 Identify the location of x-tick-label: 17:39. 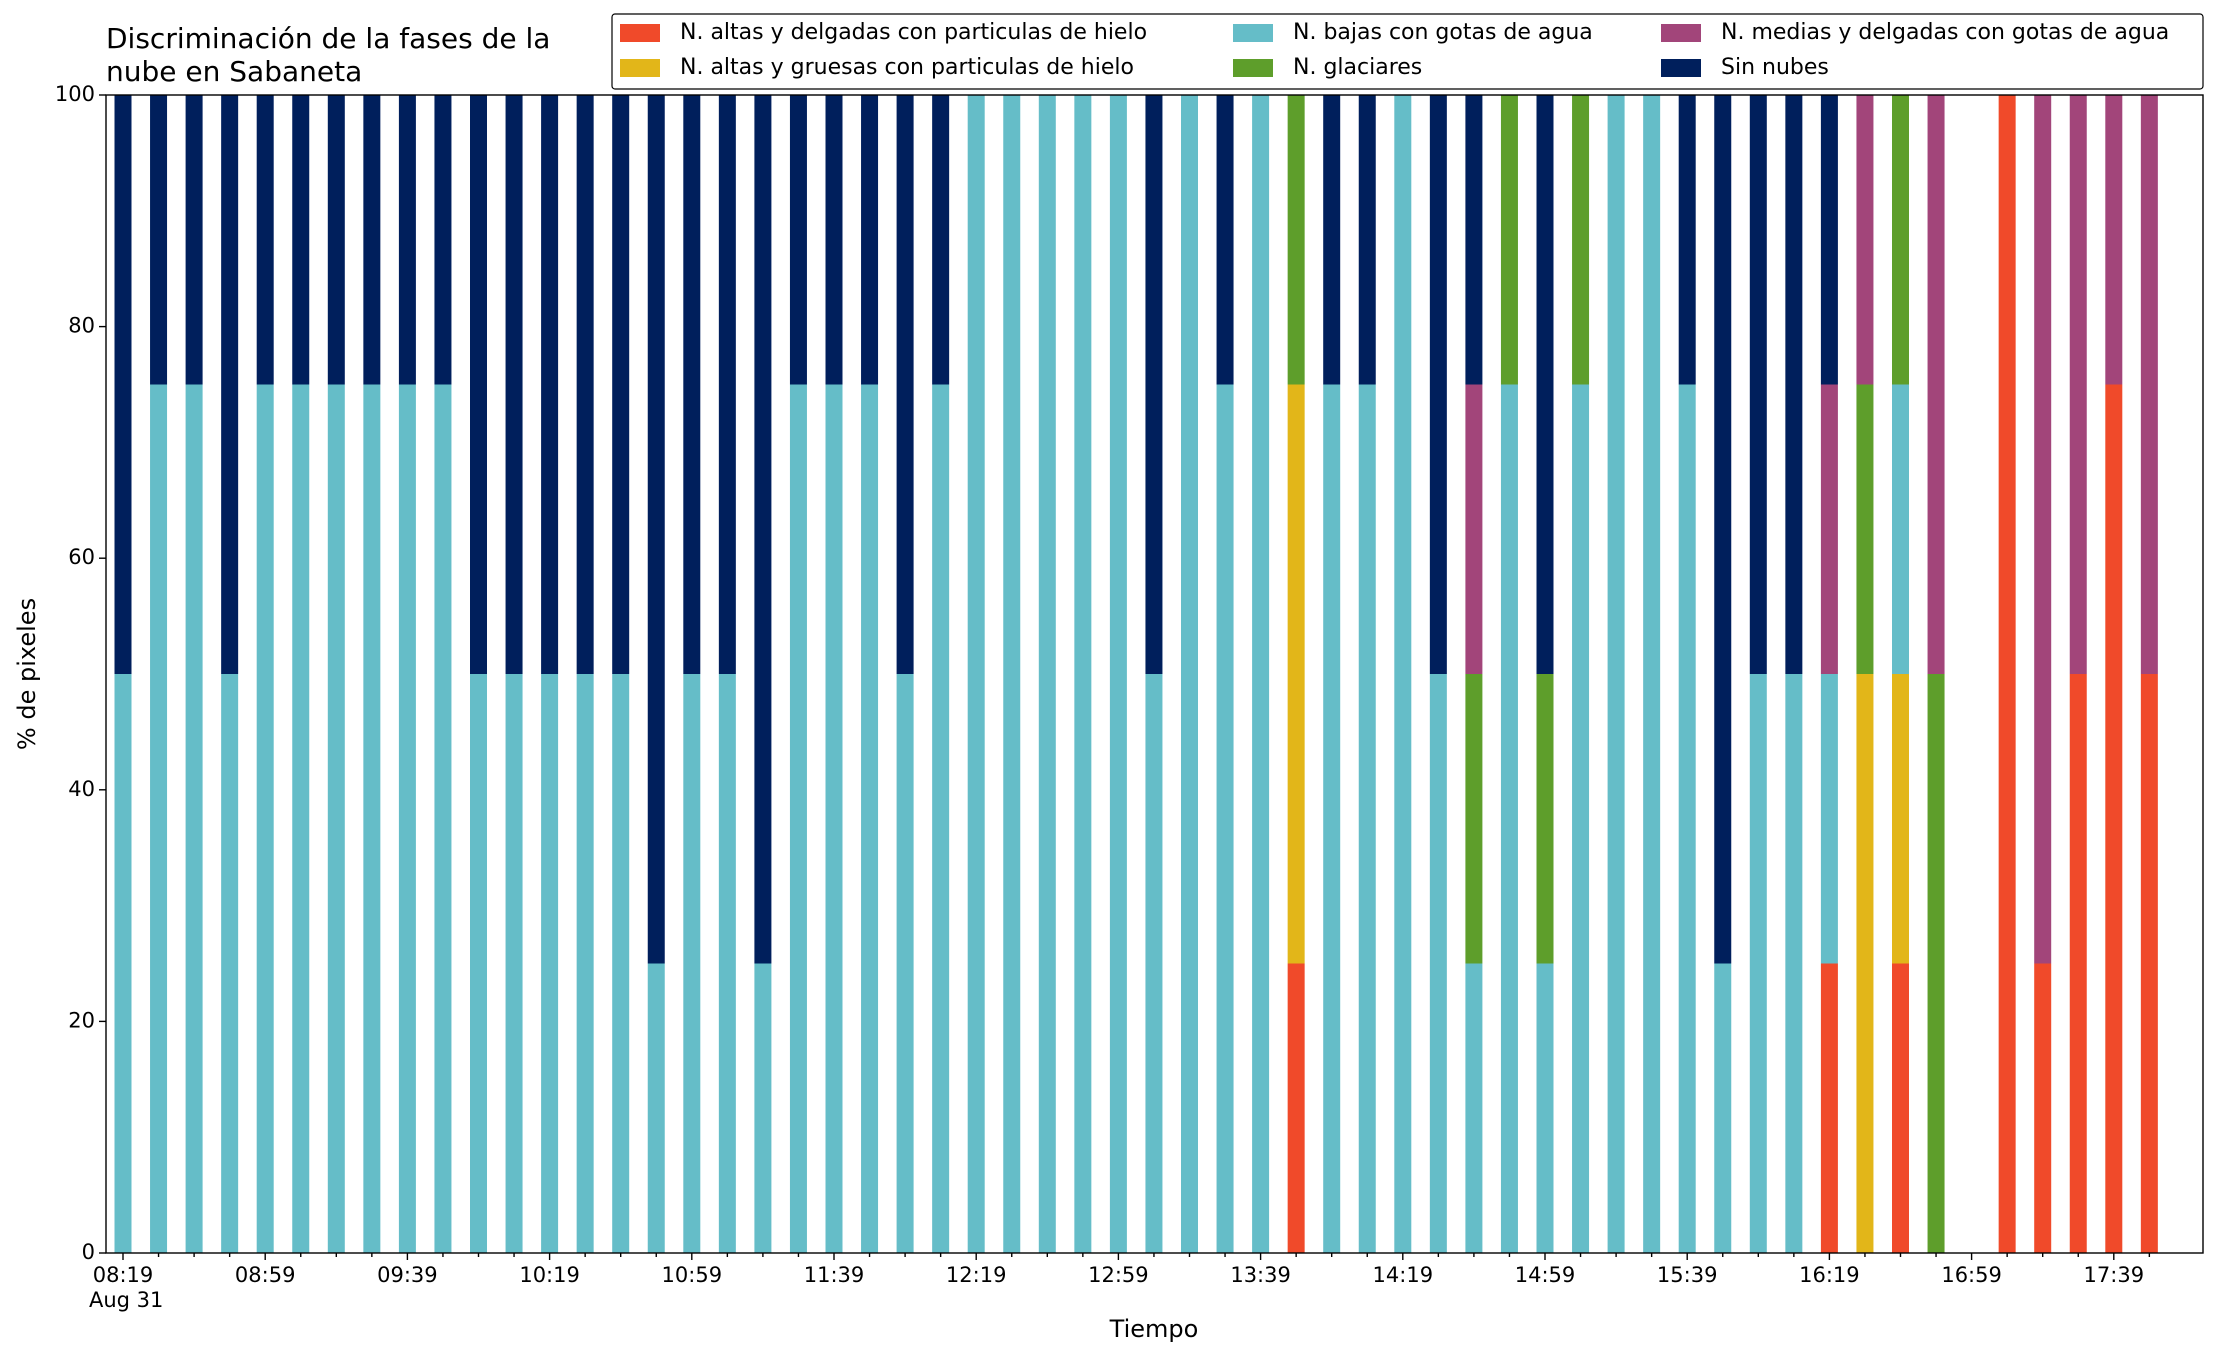
(2114, 1275).